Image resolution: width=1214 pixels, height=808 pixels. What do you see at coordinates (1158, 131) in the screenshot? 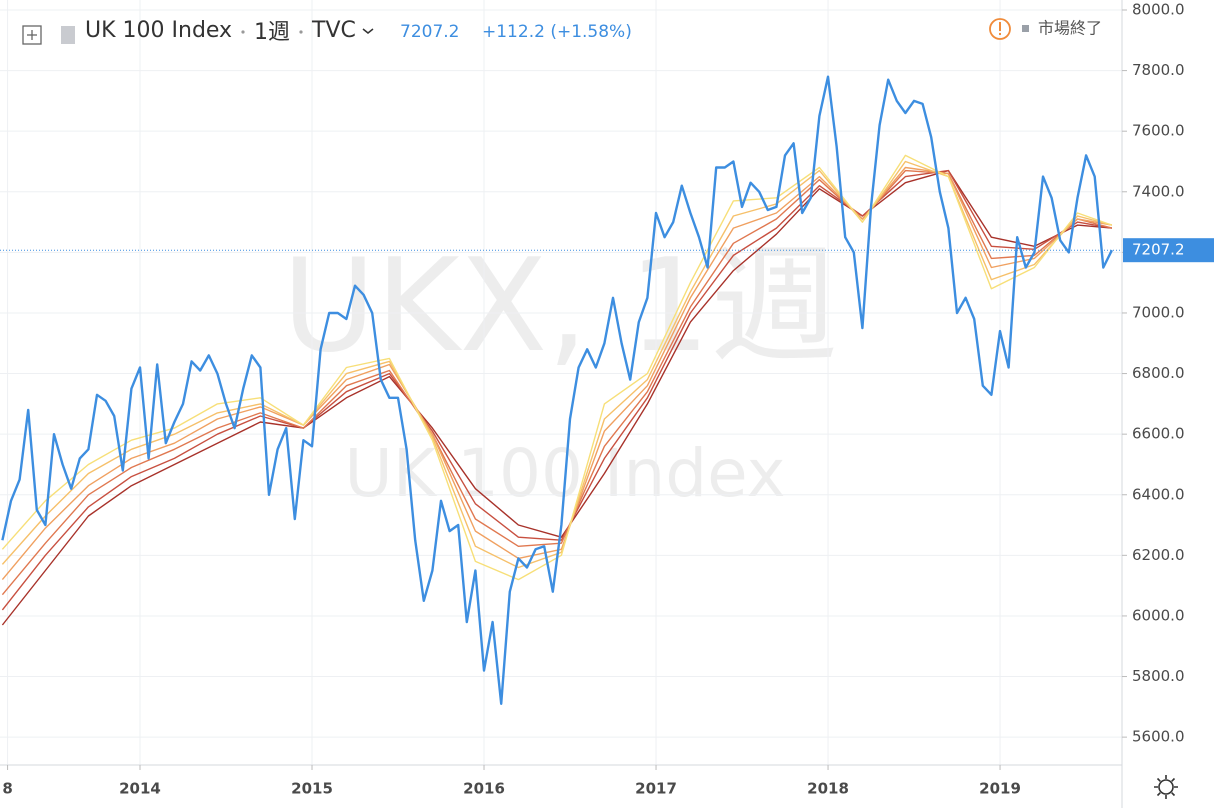
I see `y-tick-label: 7600.0` at bounding box center [1158, 131].